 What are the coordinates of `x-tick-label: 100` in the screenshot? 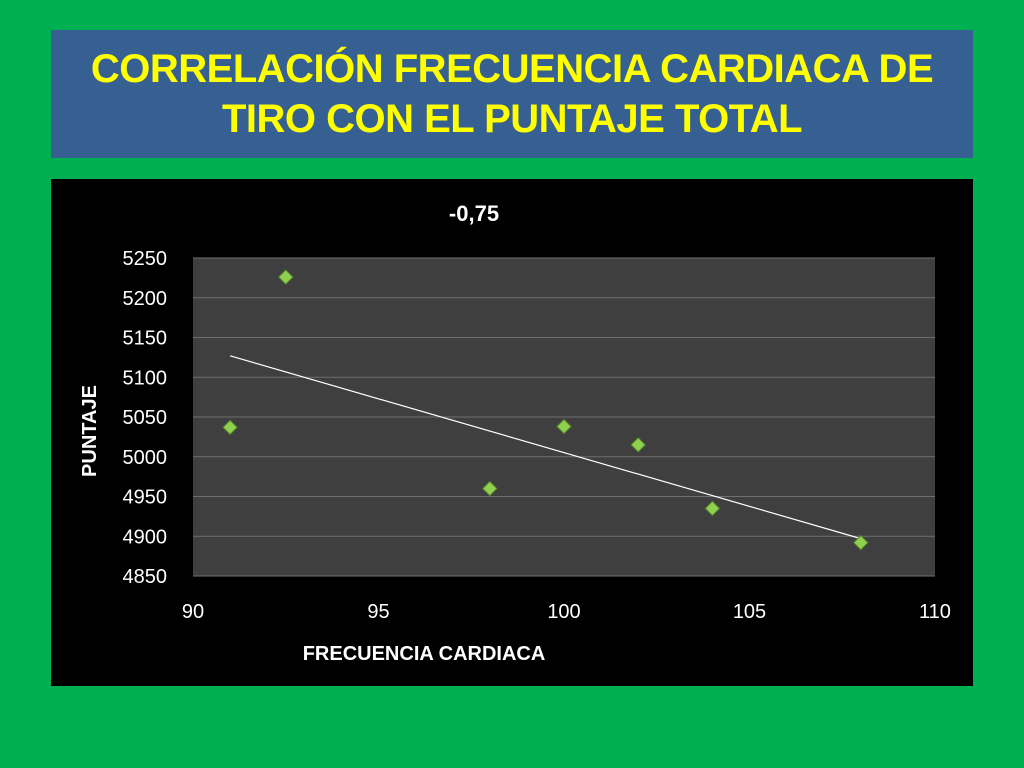 It's located at (563, 612).